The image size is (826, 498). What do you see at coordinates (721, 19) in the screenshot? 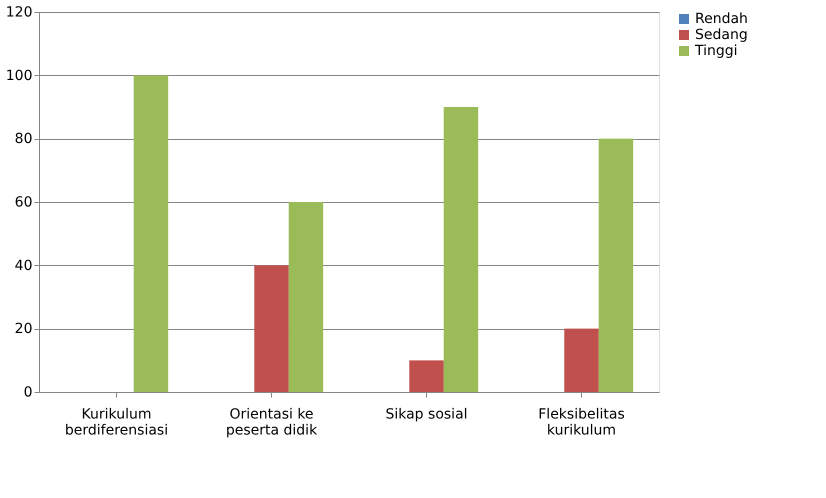
I see `legend-label: Rendah` at bounding box center [721, 19].